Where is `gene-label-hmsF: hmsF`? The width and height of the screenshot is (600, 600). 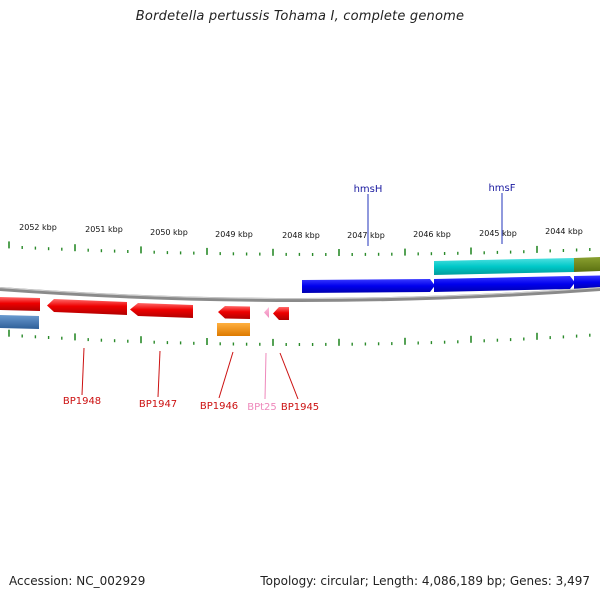
gene-label-hmsF: hmsF is located at coordinates (501, 188).